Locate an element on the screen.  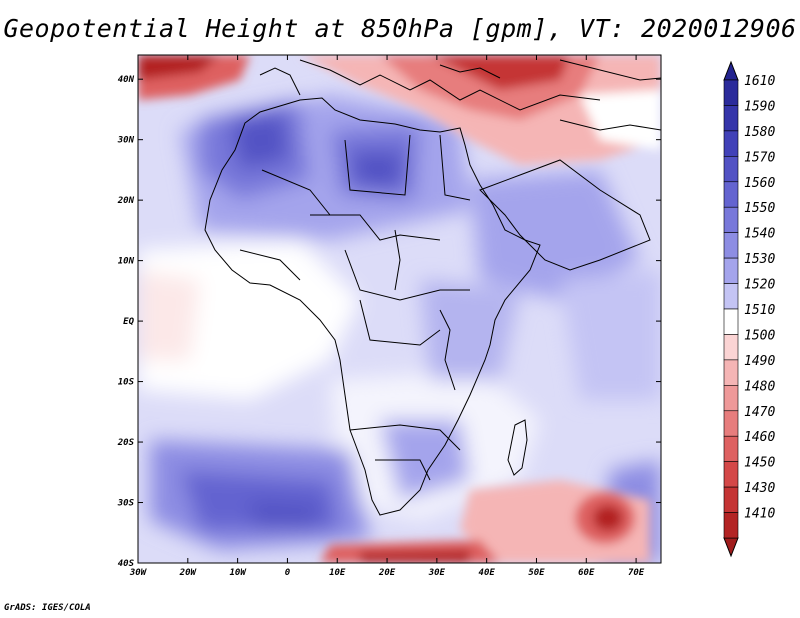
colorbar-label: 1590 is located at coordinates (759, 106).